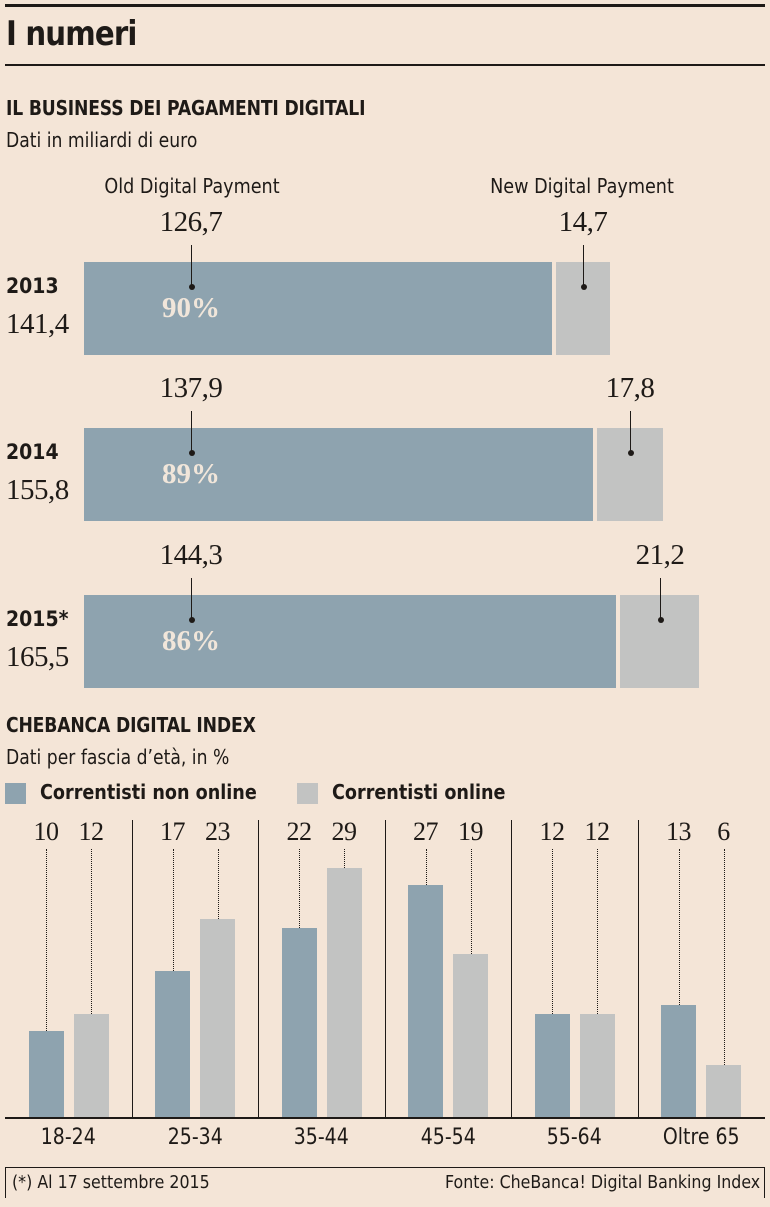 The image size is (770, 1207). I want to click on old-value-label-1: 137,9, so click(191, 388).